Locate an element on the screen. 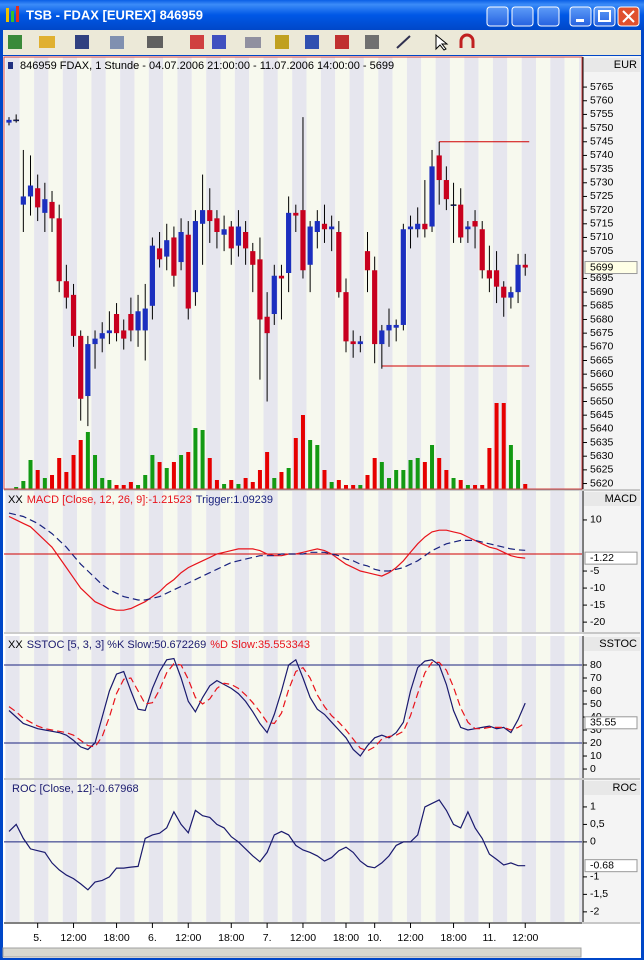 This screenshot has height=960, width=644. y-tick-label: -2 is located at coordinates (594, 912).